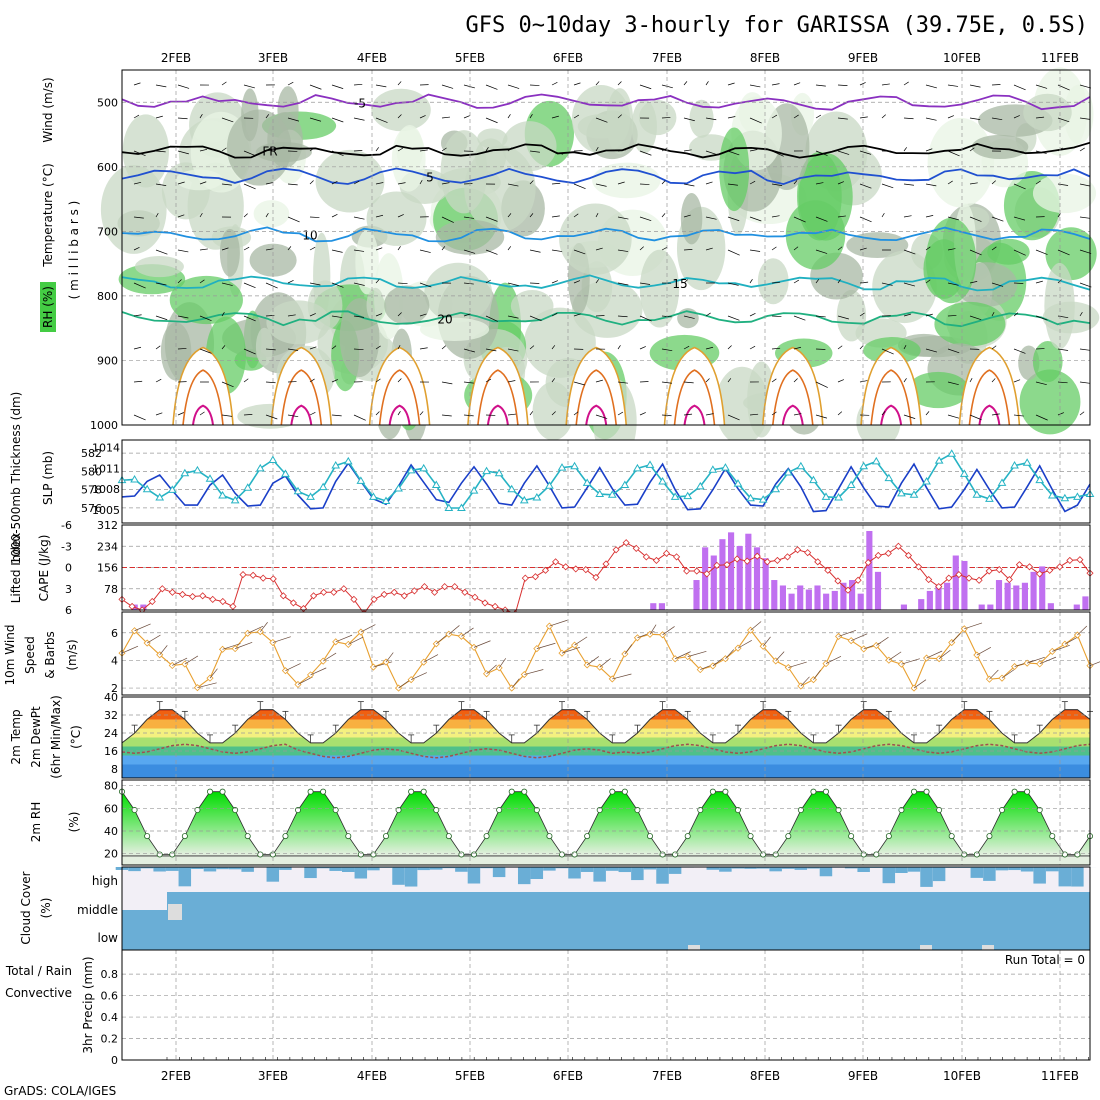 The image size is (1100, 1100). I want to click on isotherm-label-10: 10, so click(309, 236).